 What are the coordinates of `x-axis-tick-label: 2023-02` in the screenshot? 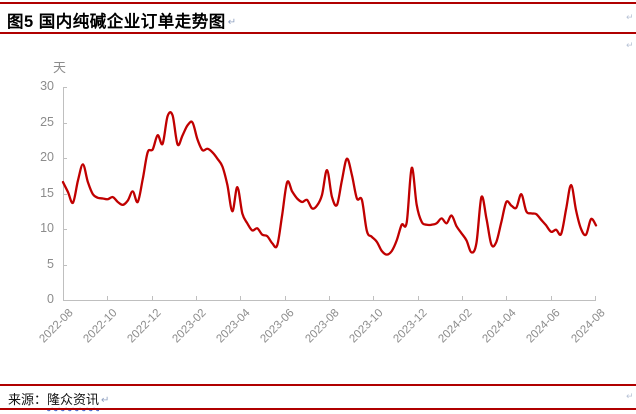 It's located at (189, 326).